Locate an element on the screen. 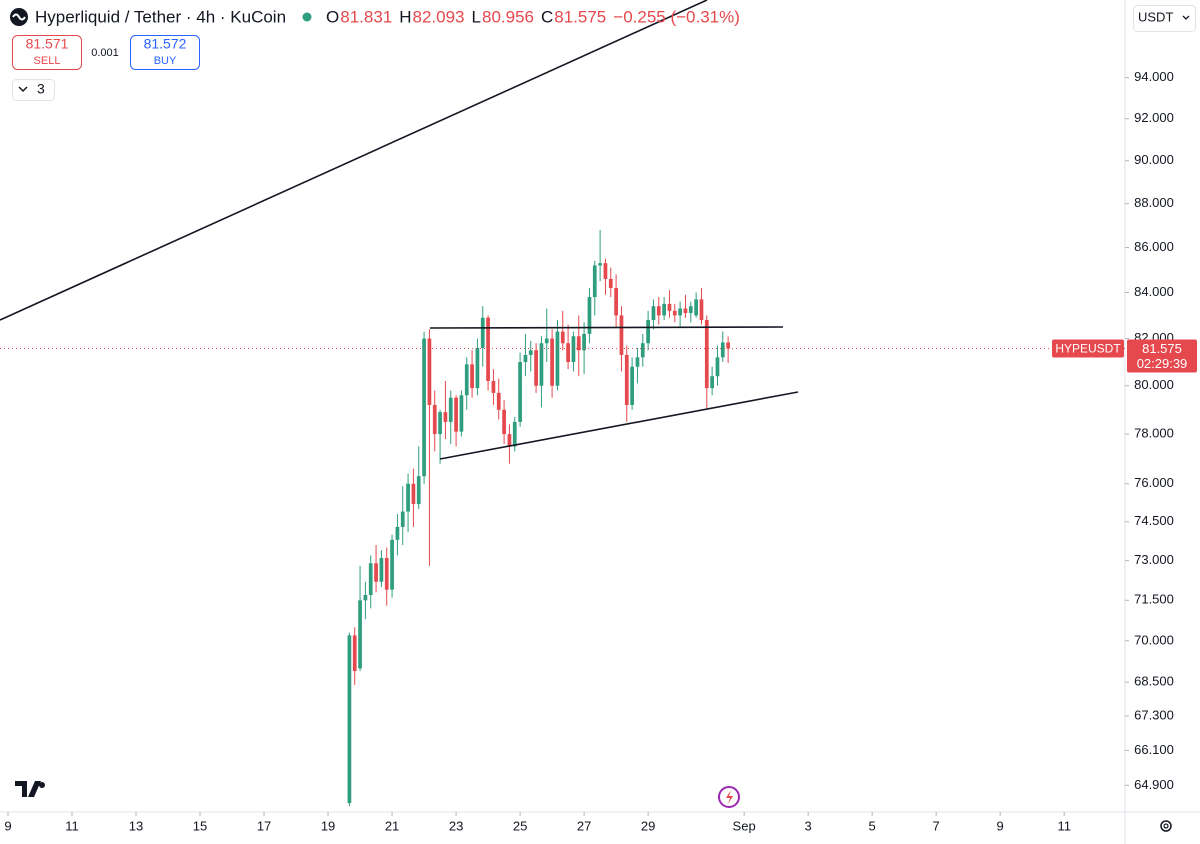 The image size is (1200, 844). x-tick-label: 3 is located at coordinates (808, 825).